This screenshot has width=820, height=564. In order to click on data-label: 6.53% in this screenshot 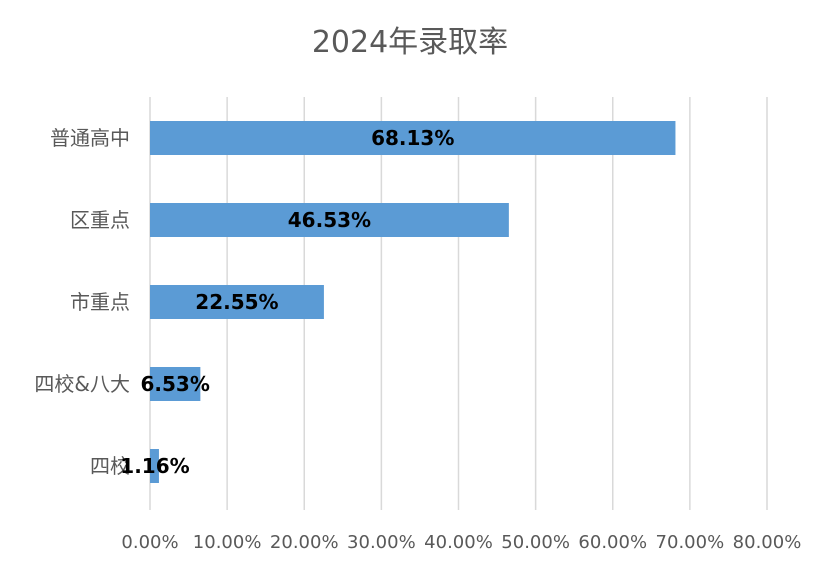, I will do `click(174, 384)`.